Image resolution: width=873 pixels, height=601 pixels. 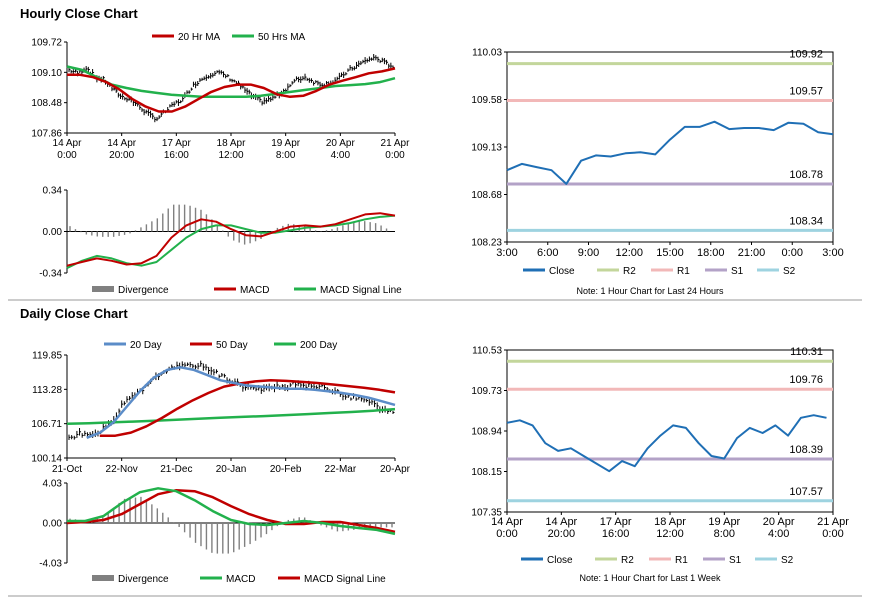 I want to click on hourly-price-xtick-label: 17 Apr, so click(x=177, y=143).